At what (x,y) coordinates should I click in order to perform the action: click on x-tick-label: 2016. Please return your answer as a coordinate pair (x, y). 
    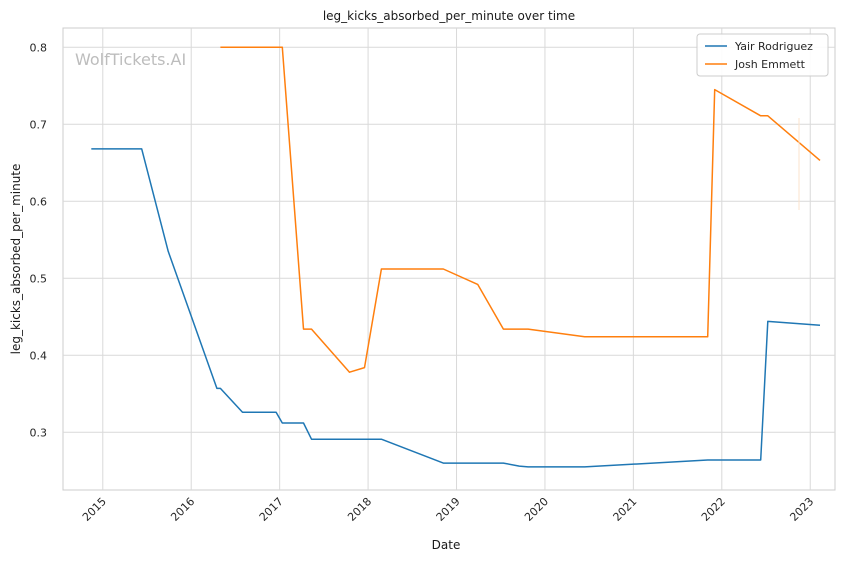
    Looking at the image, I should click on (182, 509).